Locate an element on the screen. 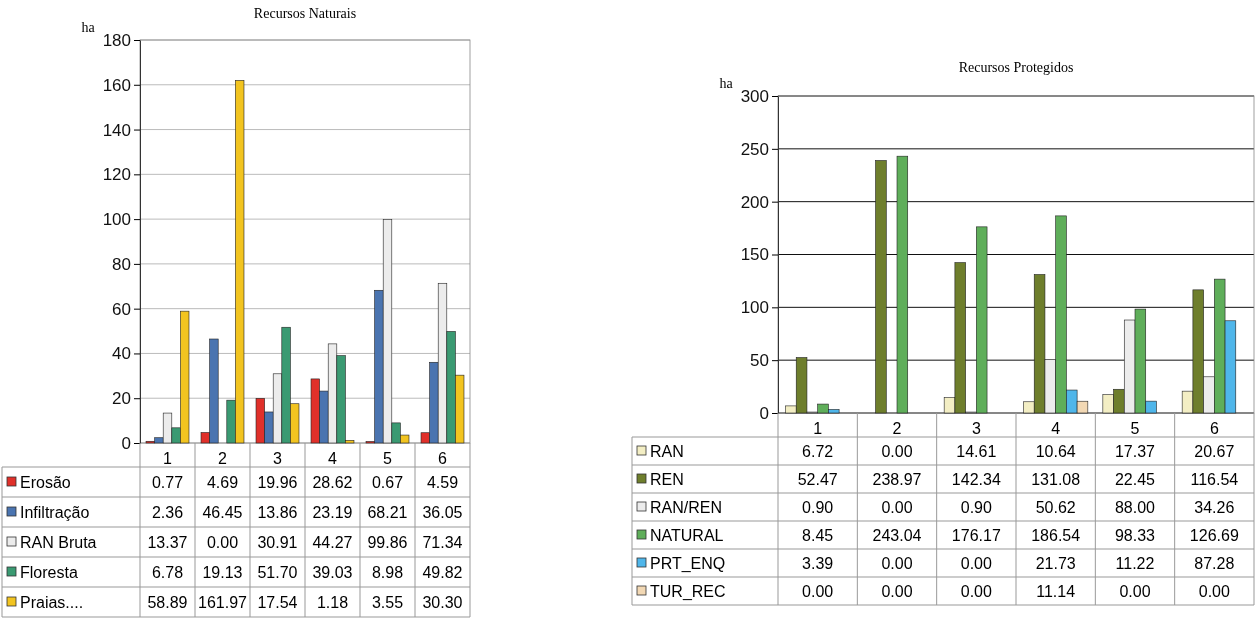  data-label: 176.17 is located at coordinates (976, 535).